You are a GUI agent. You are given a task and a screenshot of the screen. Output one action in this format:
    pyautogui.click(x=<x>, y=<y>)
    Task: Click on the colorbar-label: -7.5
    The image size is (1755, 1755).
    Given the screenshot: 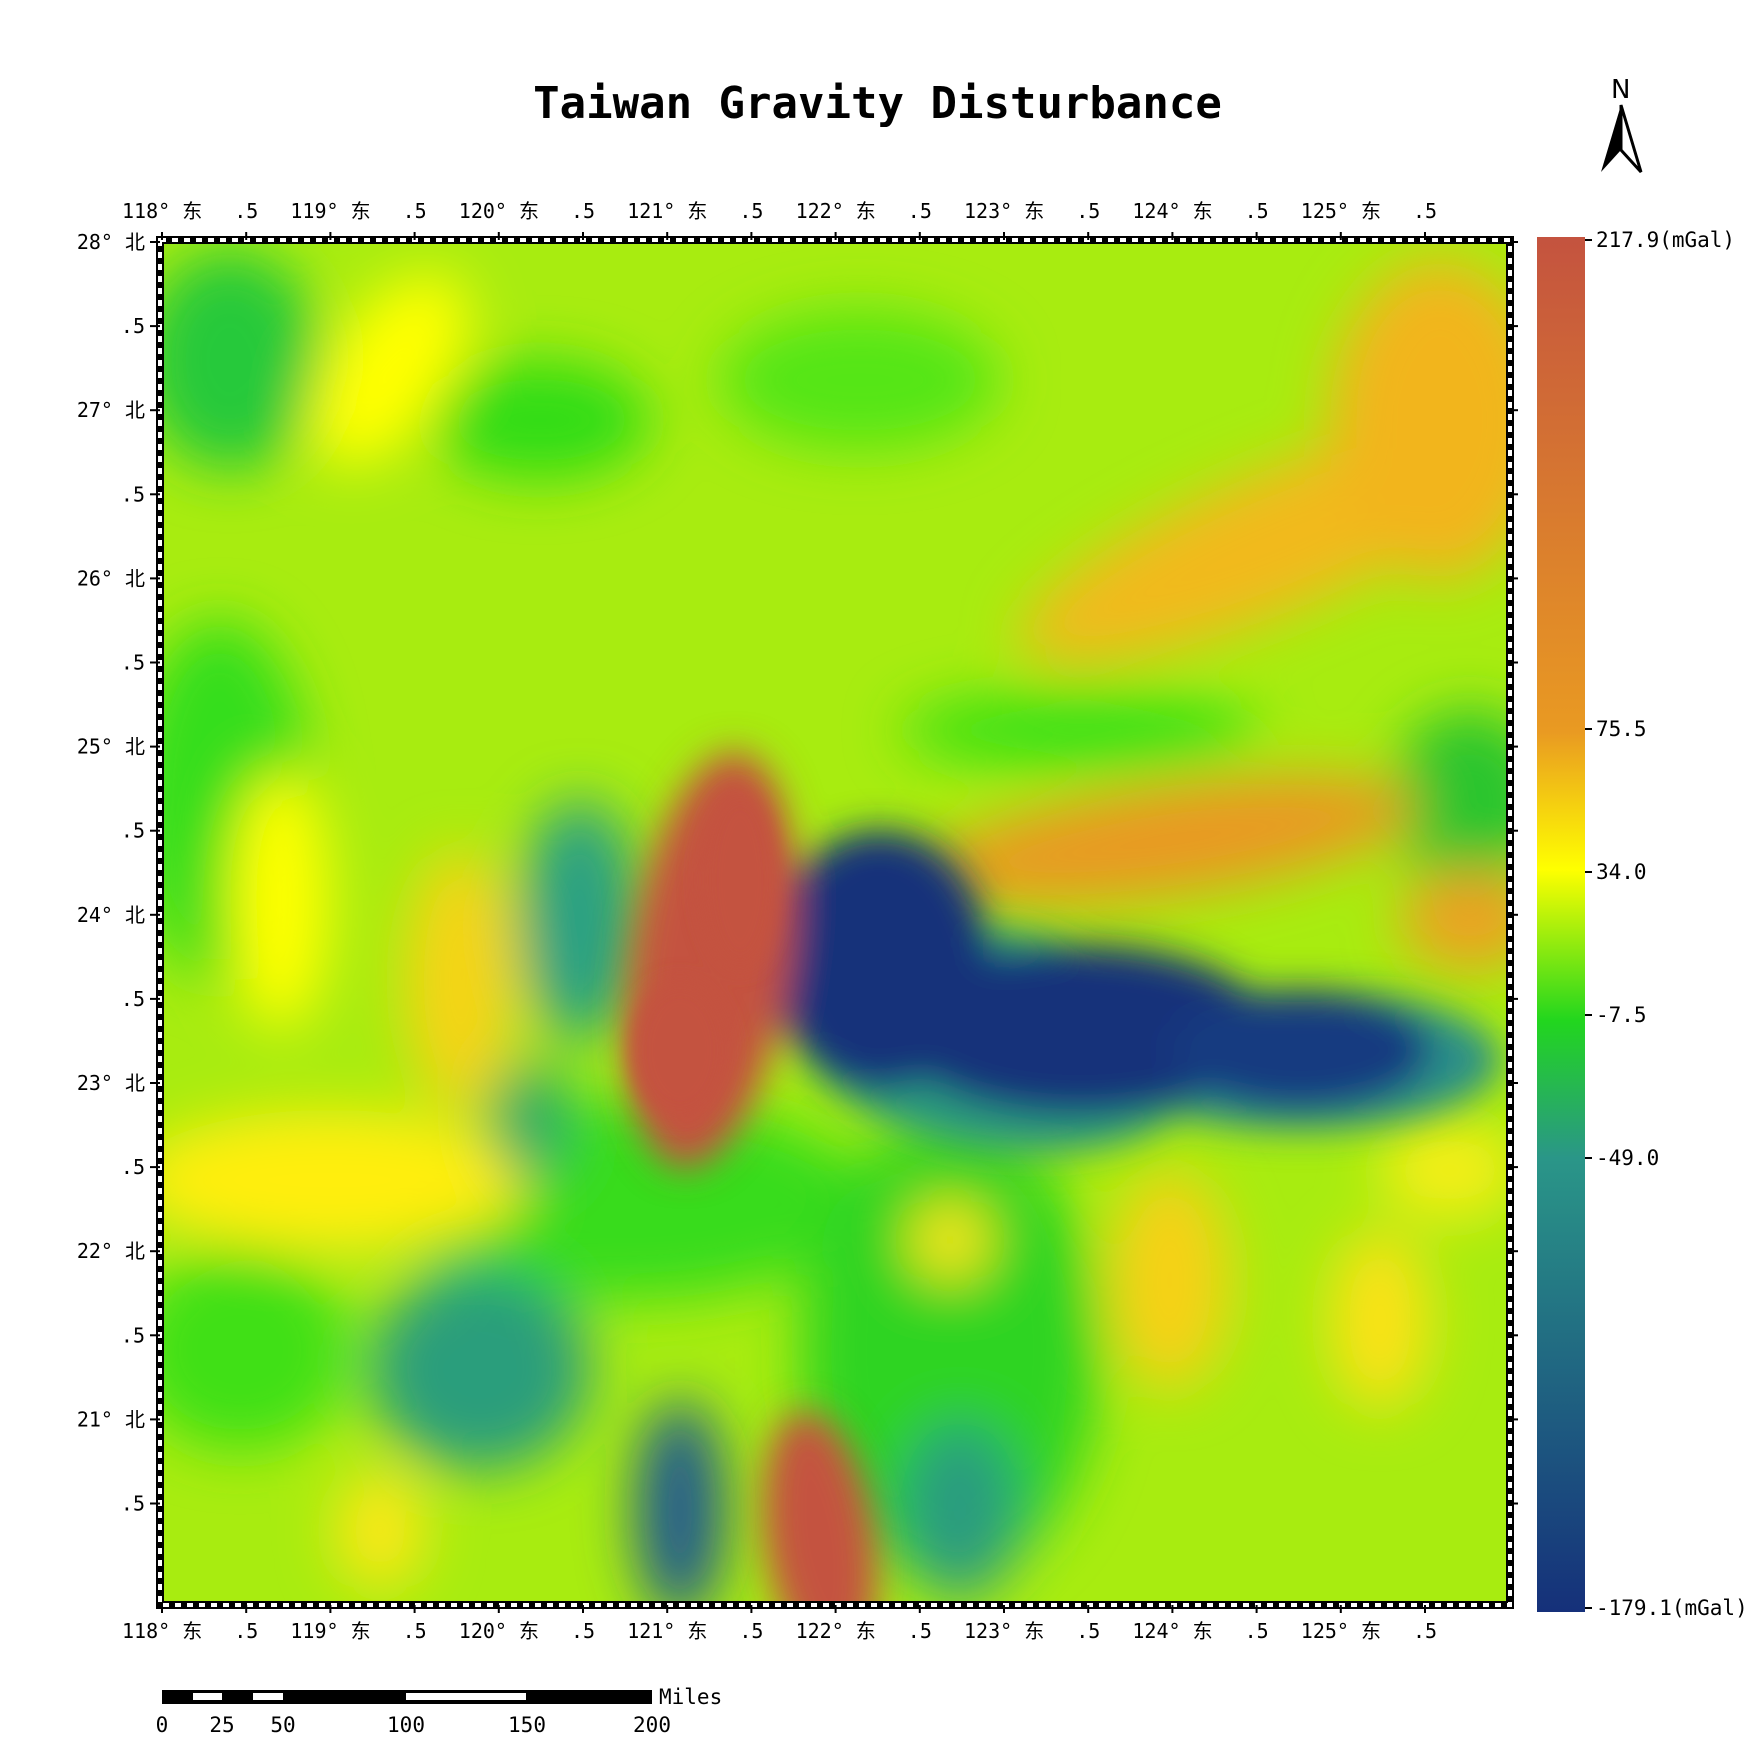 What is the action you would take?
    pyautogui.click(x=1621, y=1015)
    